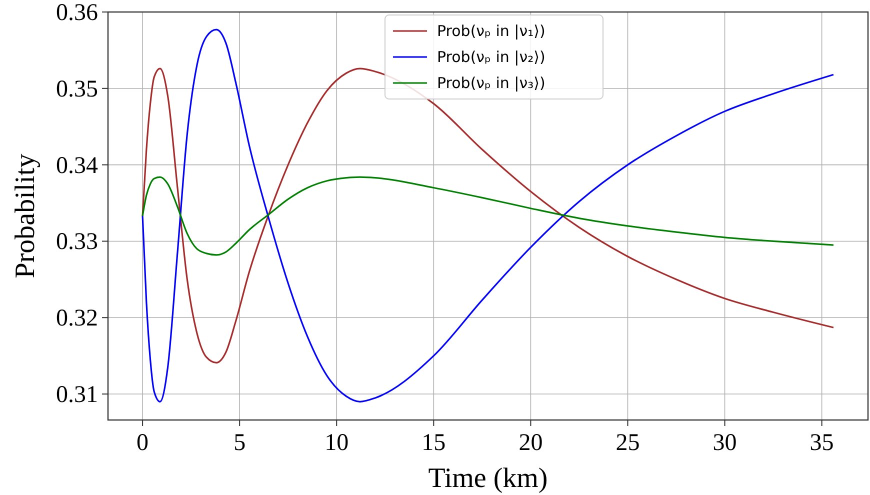 This screenshot has height=495, width=870. I want to click on x-tick-label: 10, so click(336, 443).